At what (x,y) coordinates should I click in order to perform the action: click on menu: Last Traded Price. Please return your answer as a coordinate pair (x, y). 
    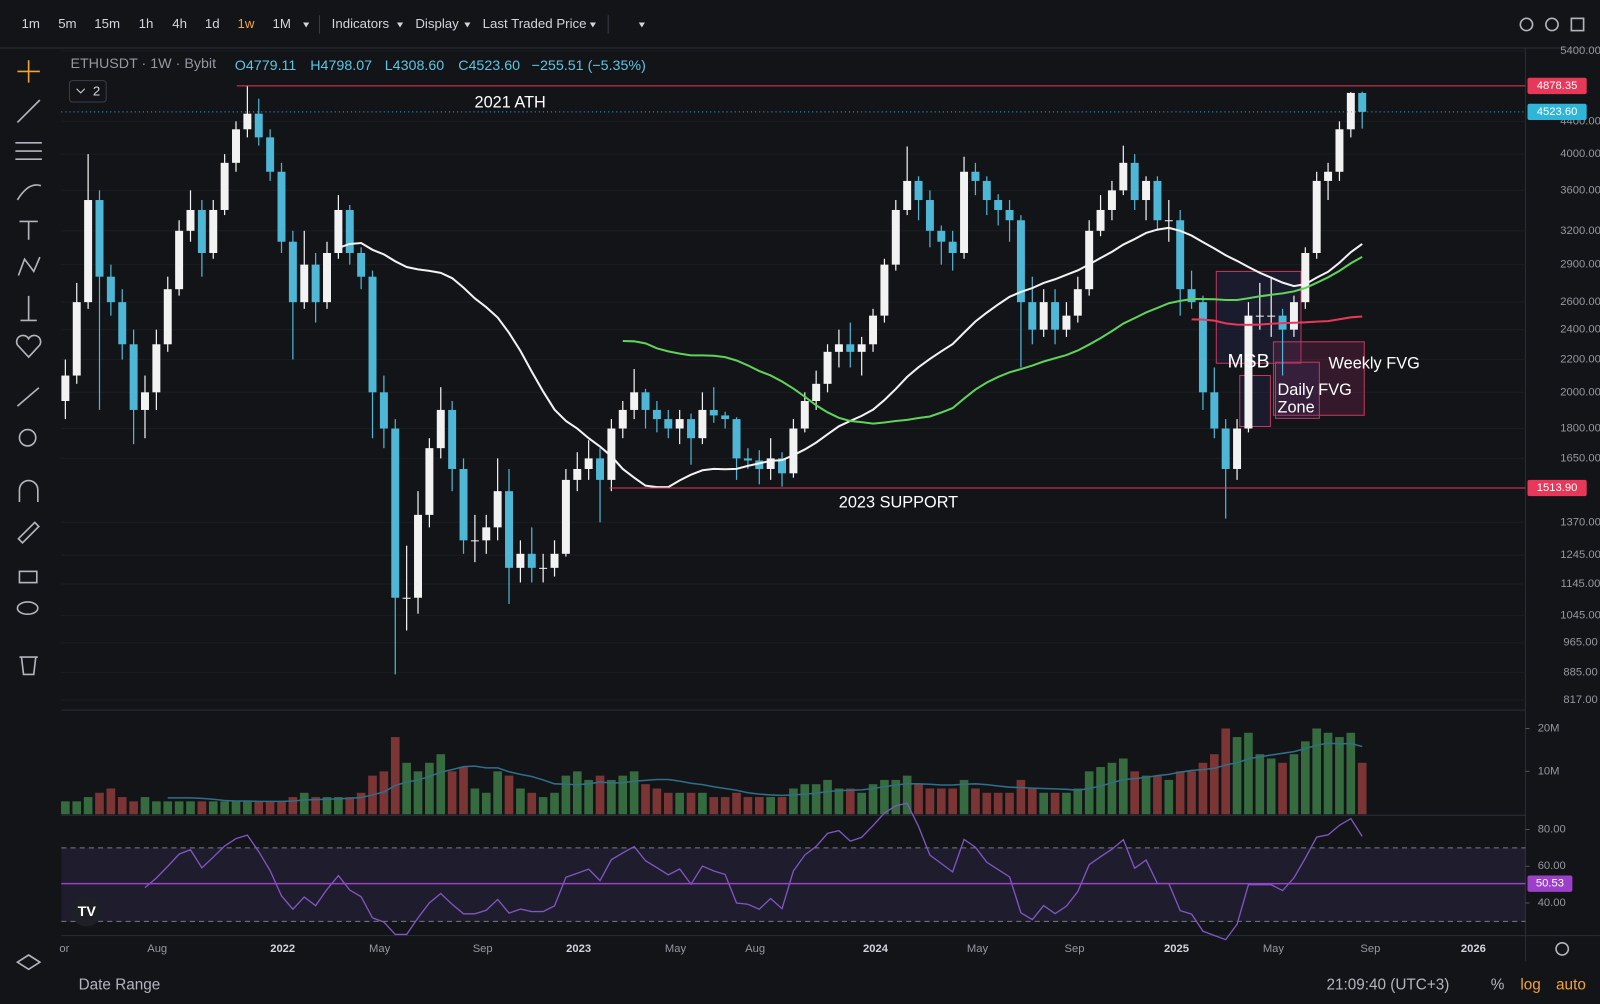
    Looking at the image, I should click on (535, 23).